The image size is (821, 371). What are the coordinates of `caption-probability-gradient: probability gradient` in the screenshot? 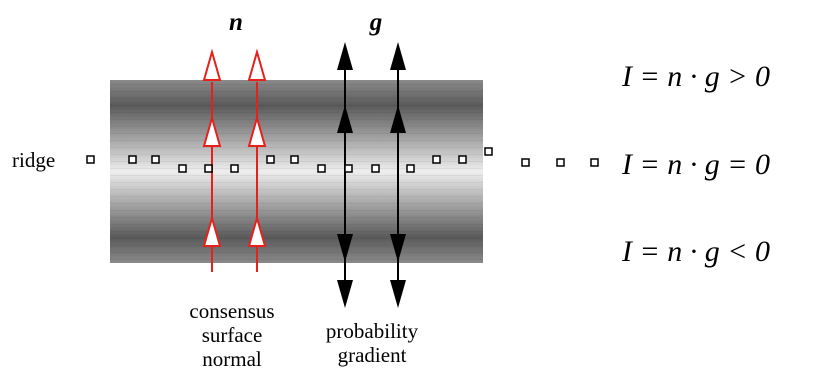 It's located at (372, 343).